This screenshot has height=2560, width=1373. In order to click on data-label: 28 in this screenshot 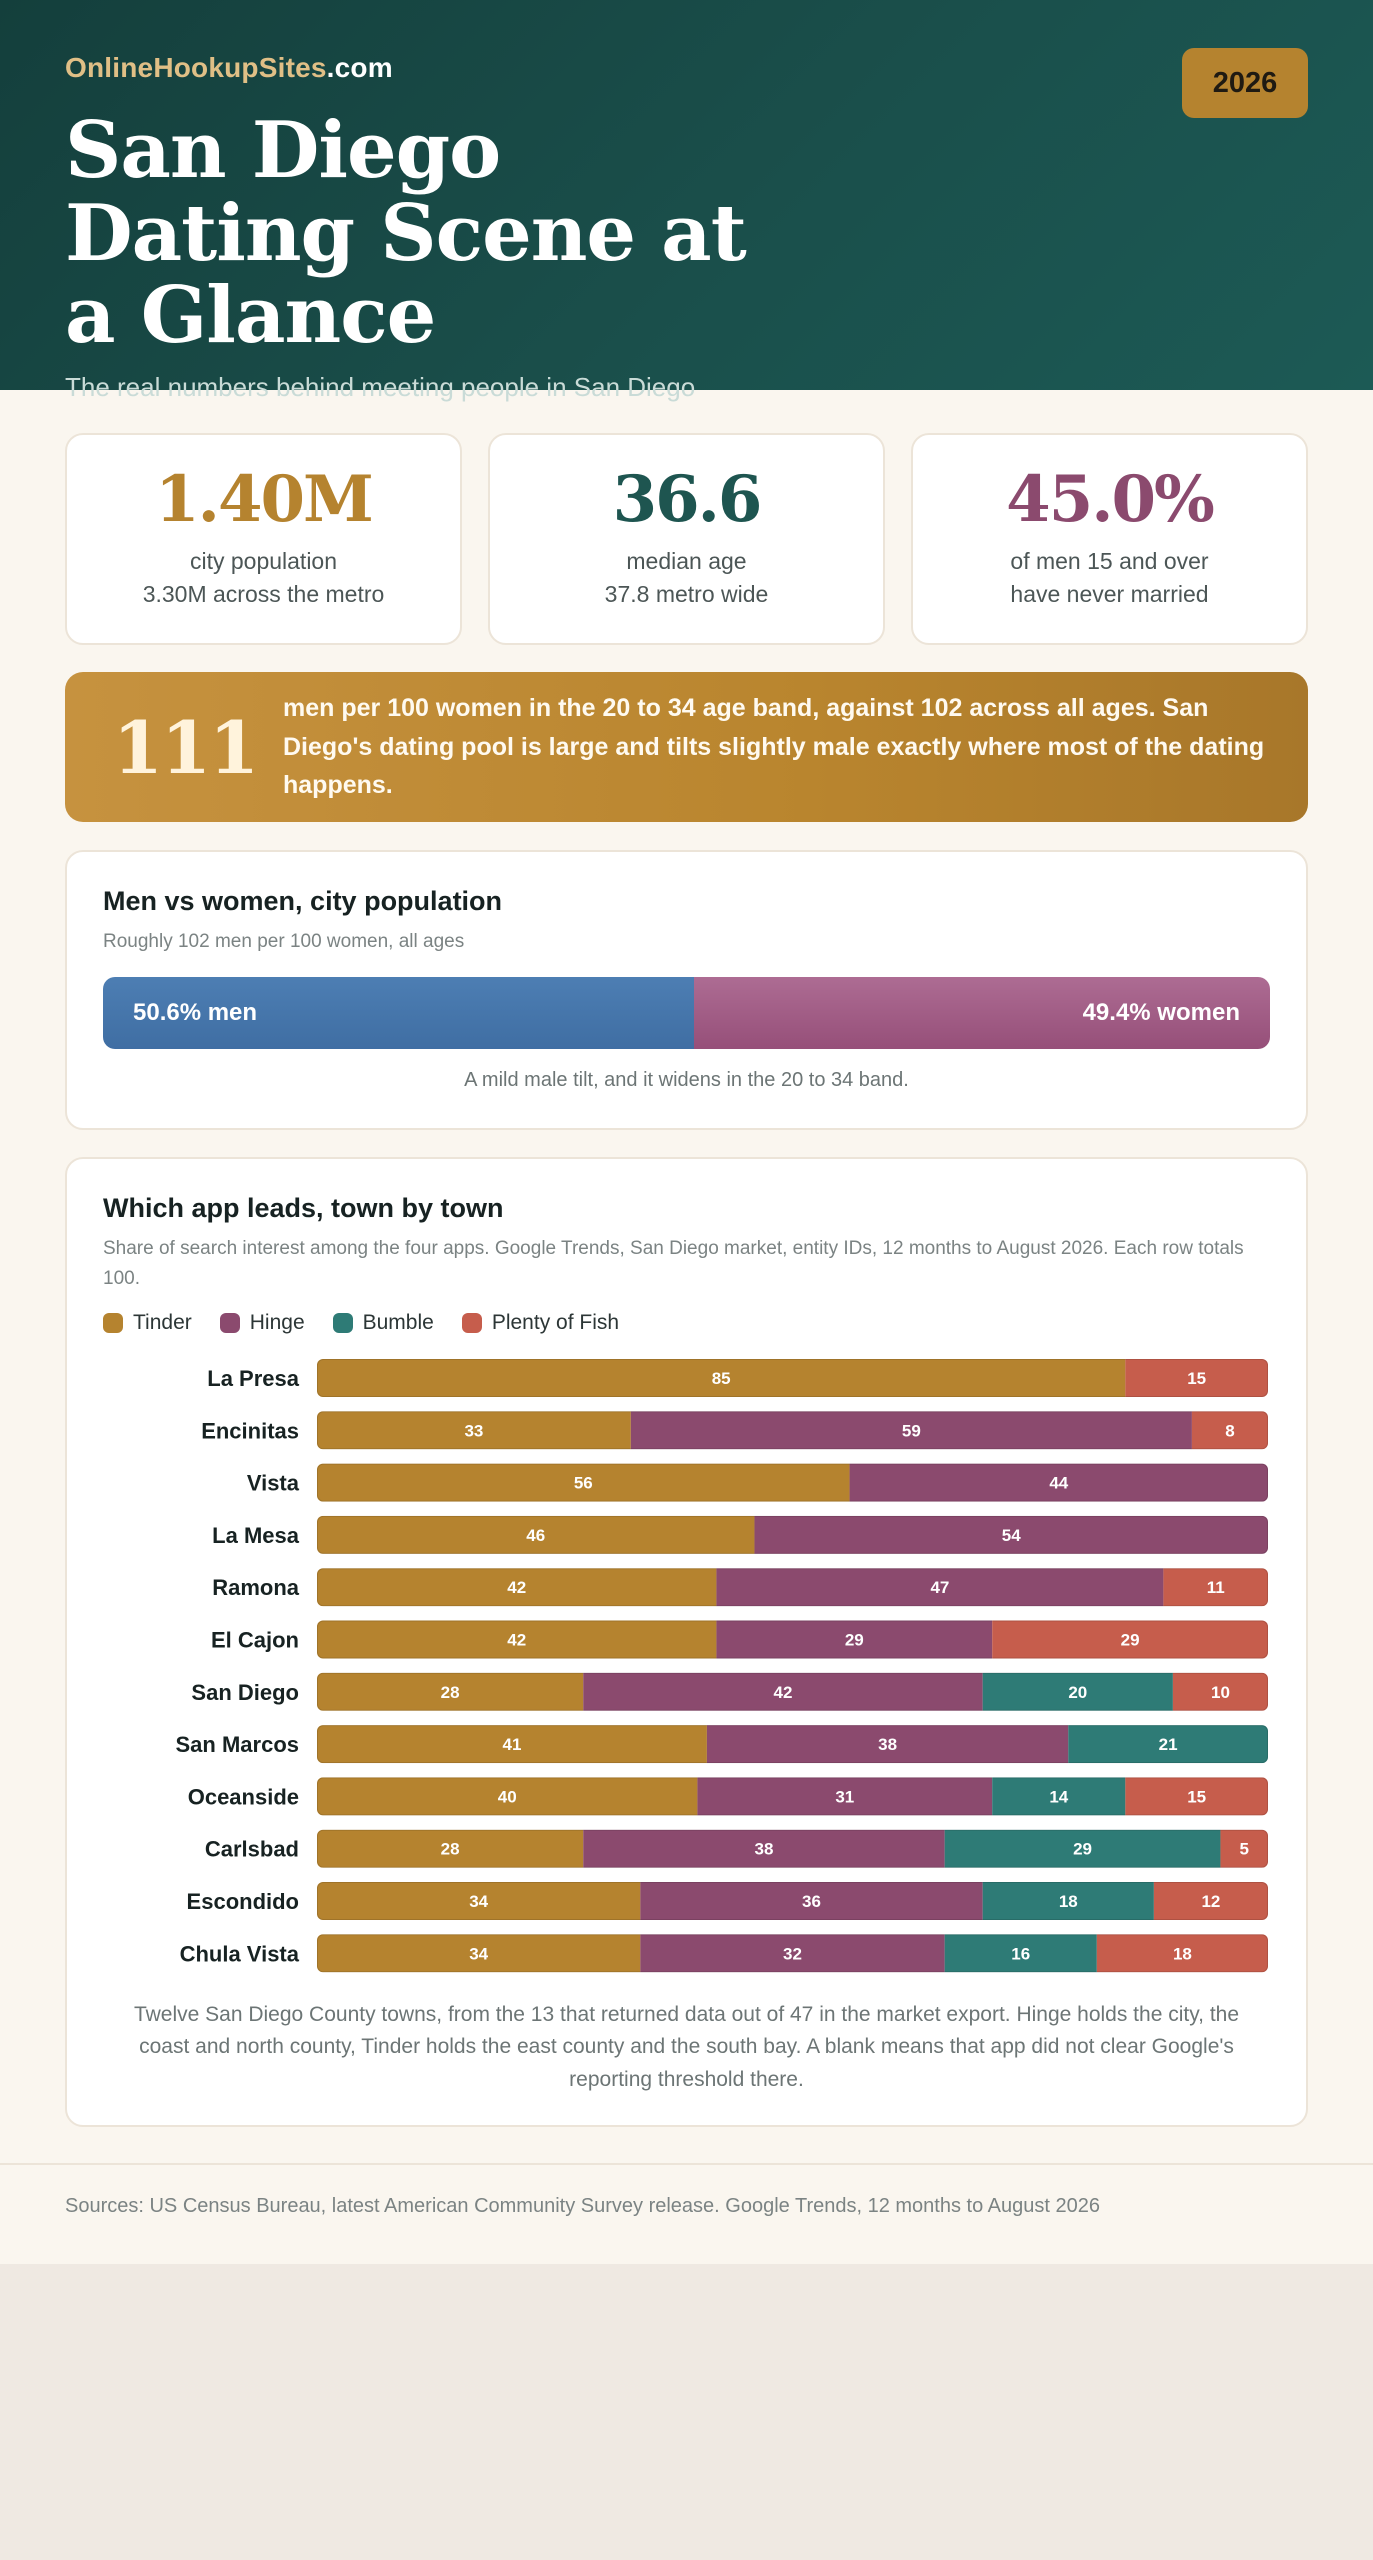, I will do `click(450, 1848)`.